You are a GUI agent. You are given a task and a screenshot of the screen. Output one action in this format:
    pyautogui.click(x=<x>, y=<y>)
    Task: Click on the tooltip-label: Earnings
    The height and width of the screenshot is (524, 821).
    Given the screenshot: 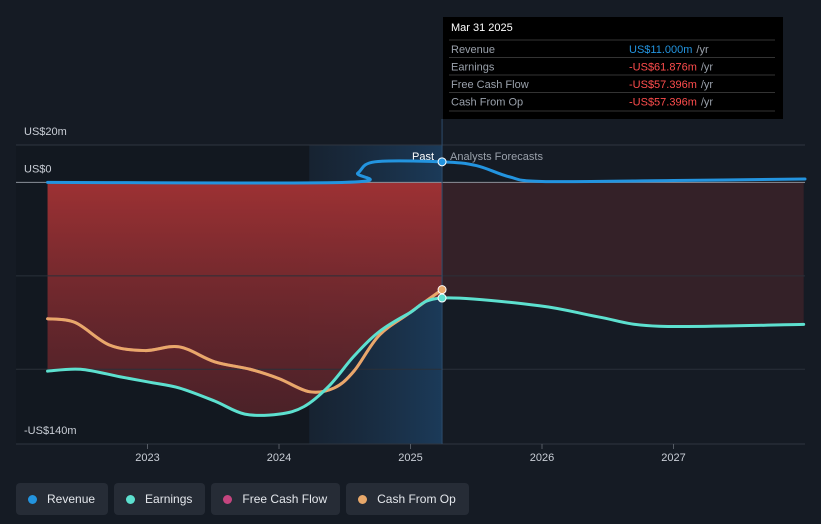 What is the action you would take?
    pyautogui.click(x=473, y=68)
    